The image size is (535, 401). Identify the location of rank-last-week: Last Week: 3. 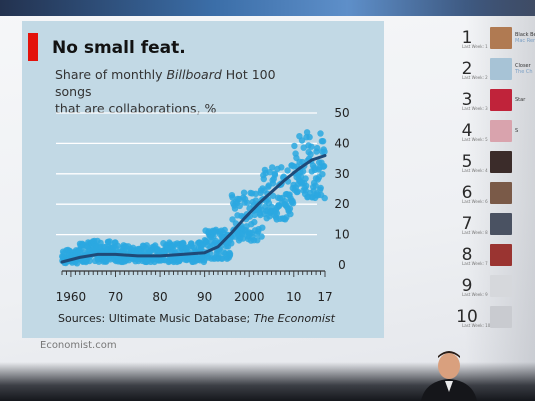
(475, 108).